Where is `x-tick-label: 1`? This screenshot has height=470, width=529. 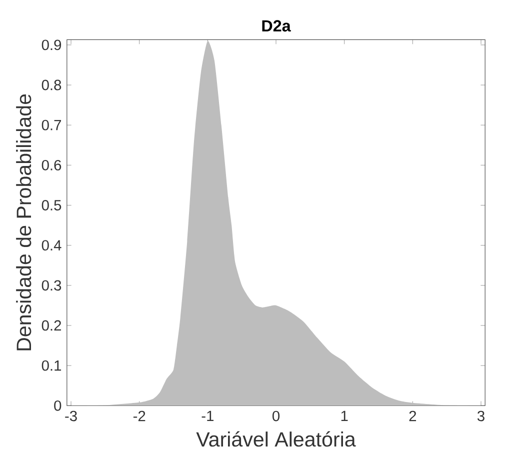 x-tick-label: 1 is located at coordinates (344, 415).